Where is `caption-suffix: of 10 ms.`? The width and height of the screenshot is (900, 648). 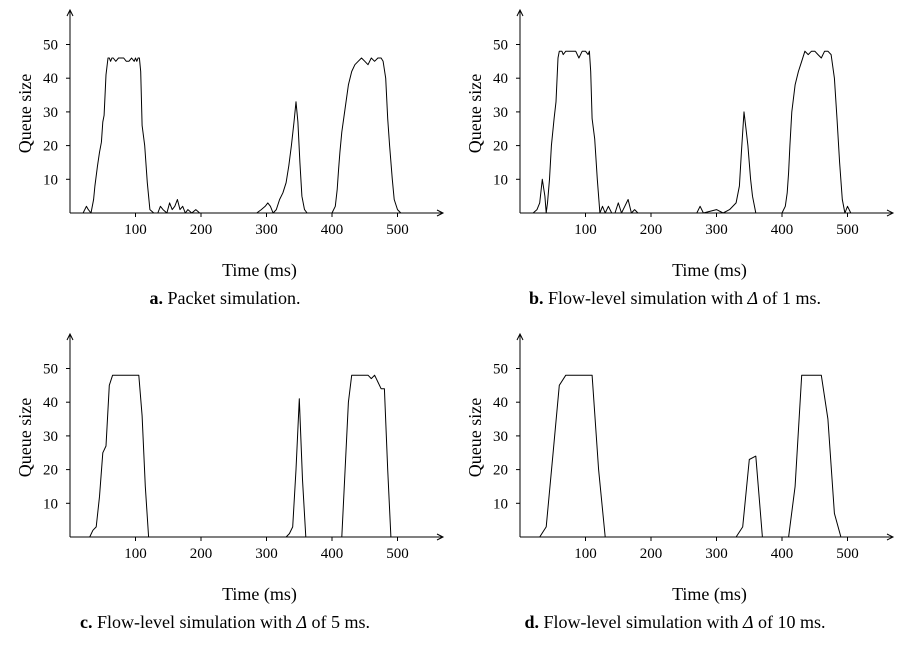
caption-suffix: of 10 ms. is located at coordinates (792, 622).